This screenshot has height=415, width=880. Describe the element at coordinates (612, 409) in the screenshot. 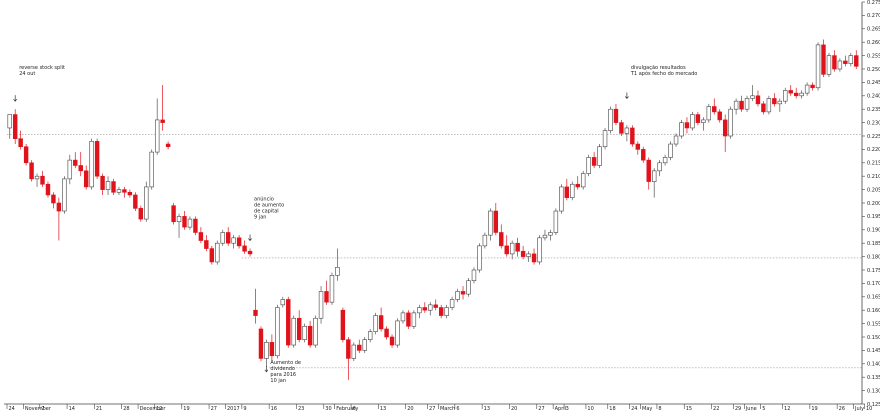

I see `x-tick-label: 18` at that location.